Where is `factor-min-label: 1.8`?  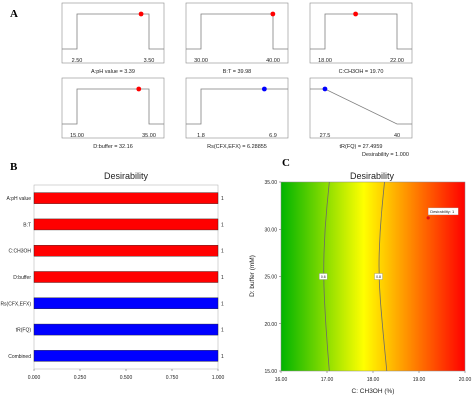 factor-min-label: 1.8 is located at coordinates (201, 136).